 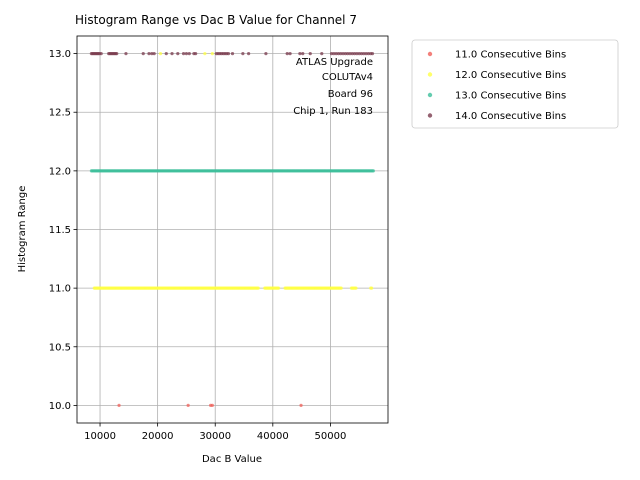 What do you see at coordinates (60, 230) in the screenshot?
I see `y-tick-label: 11.5` at bounding box center [60, 230].